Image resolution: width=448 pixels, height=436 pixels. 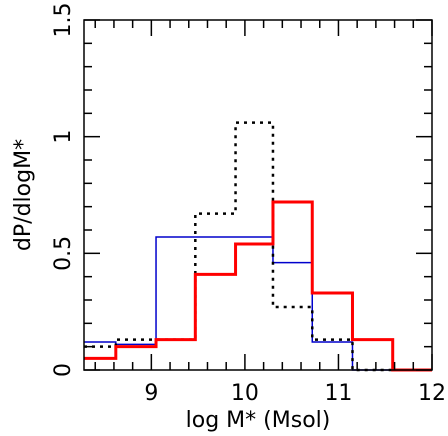 What do you see at coordinates (245, 393) in the screenshot?
I see `x-tick-label: 10` at bounding box center [245, 393].